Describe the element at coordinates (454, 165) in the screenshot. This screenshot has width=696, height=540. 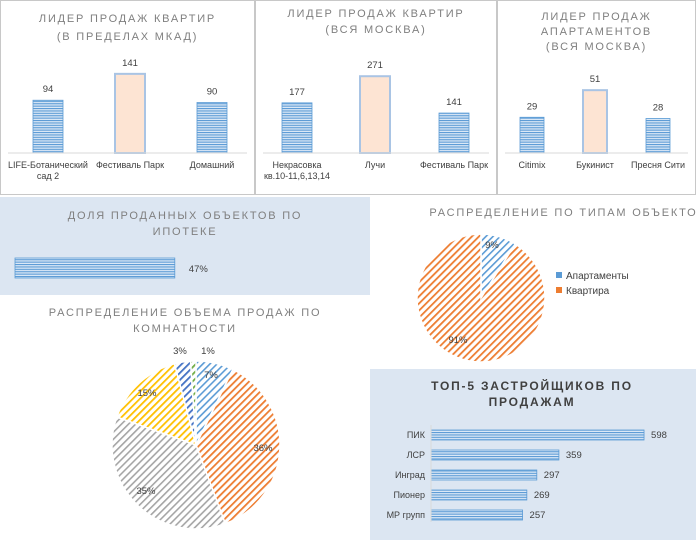
I see `tick-label-leader-moscow-2-0: Фестиваль Парк` at that location.